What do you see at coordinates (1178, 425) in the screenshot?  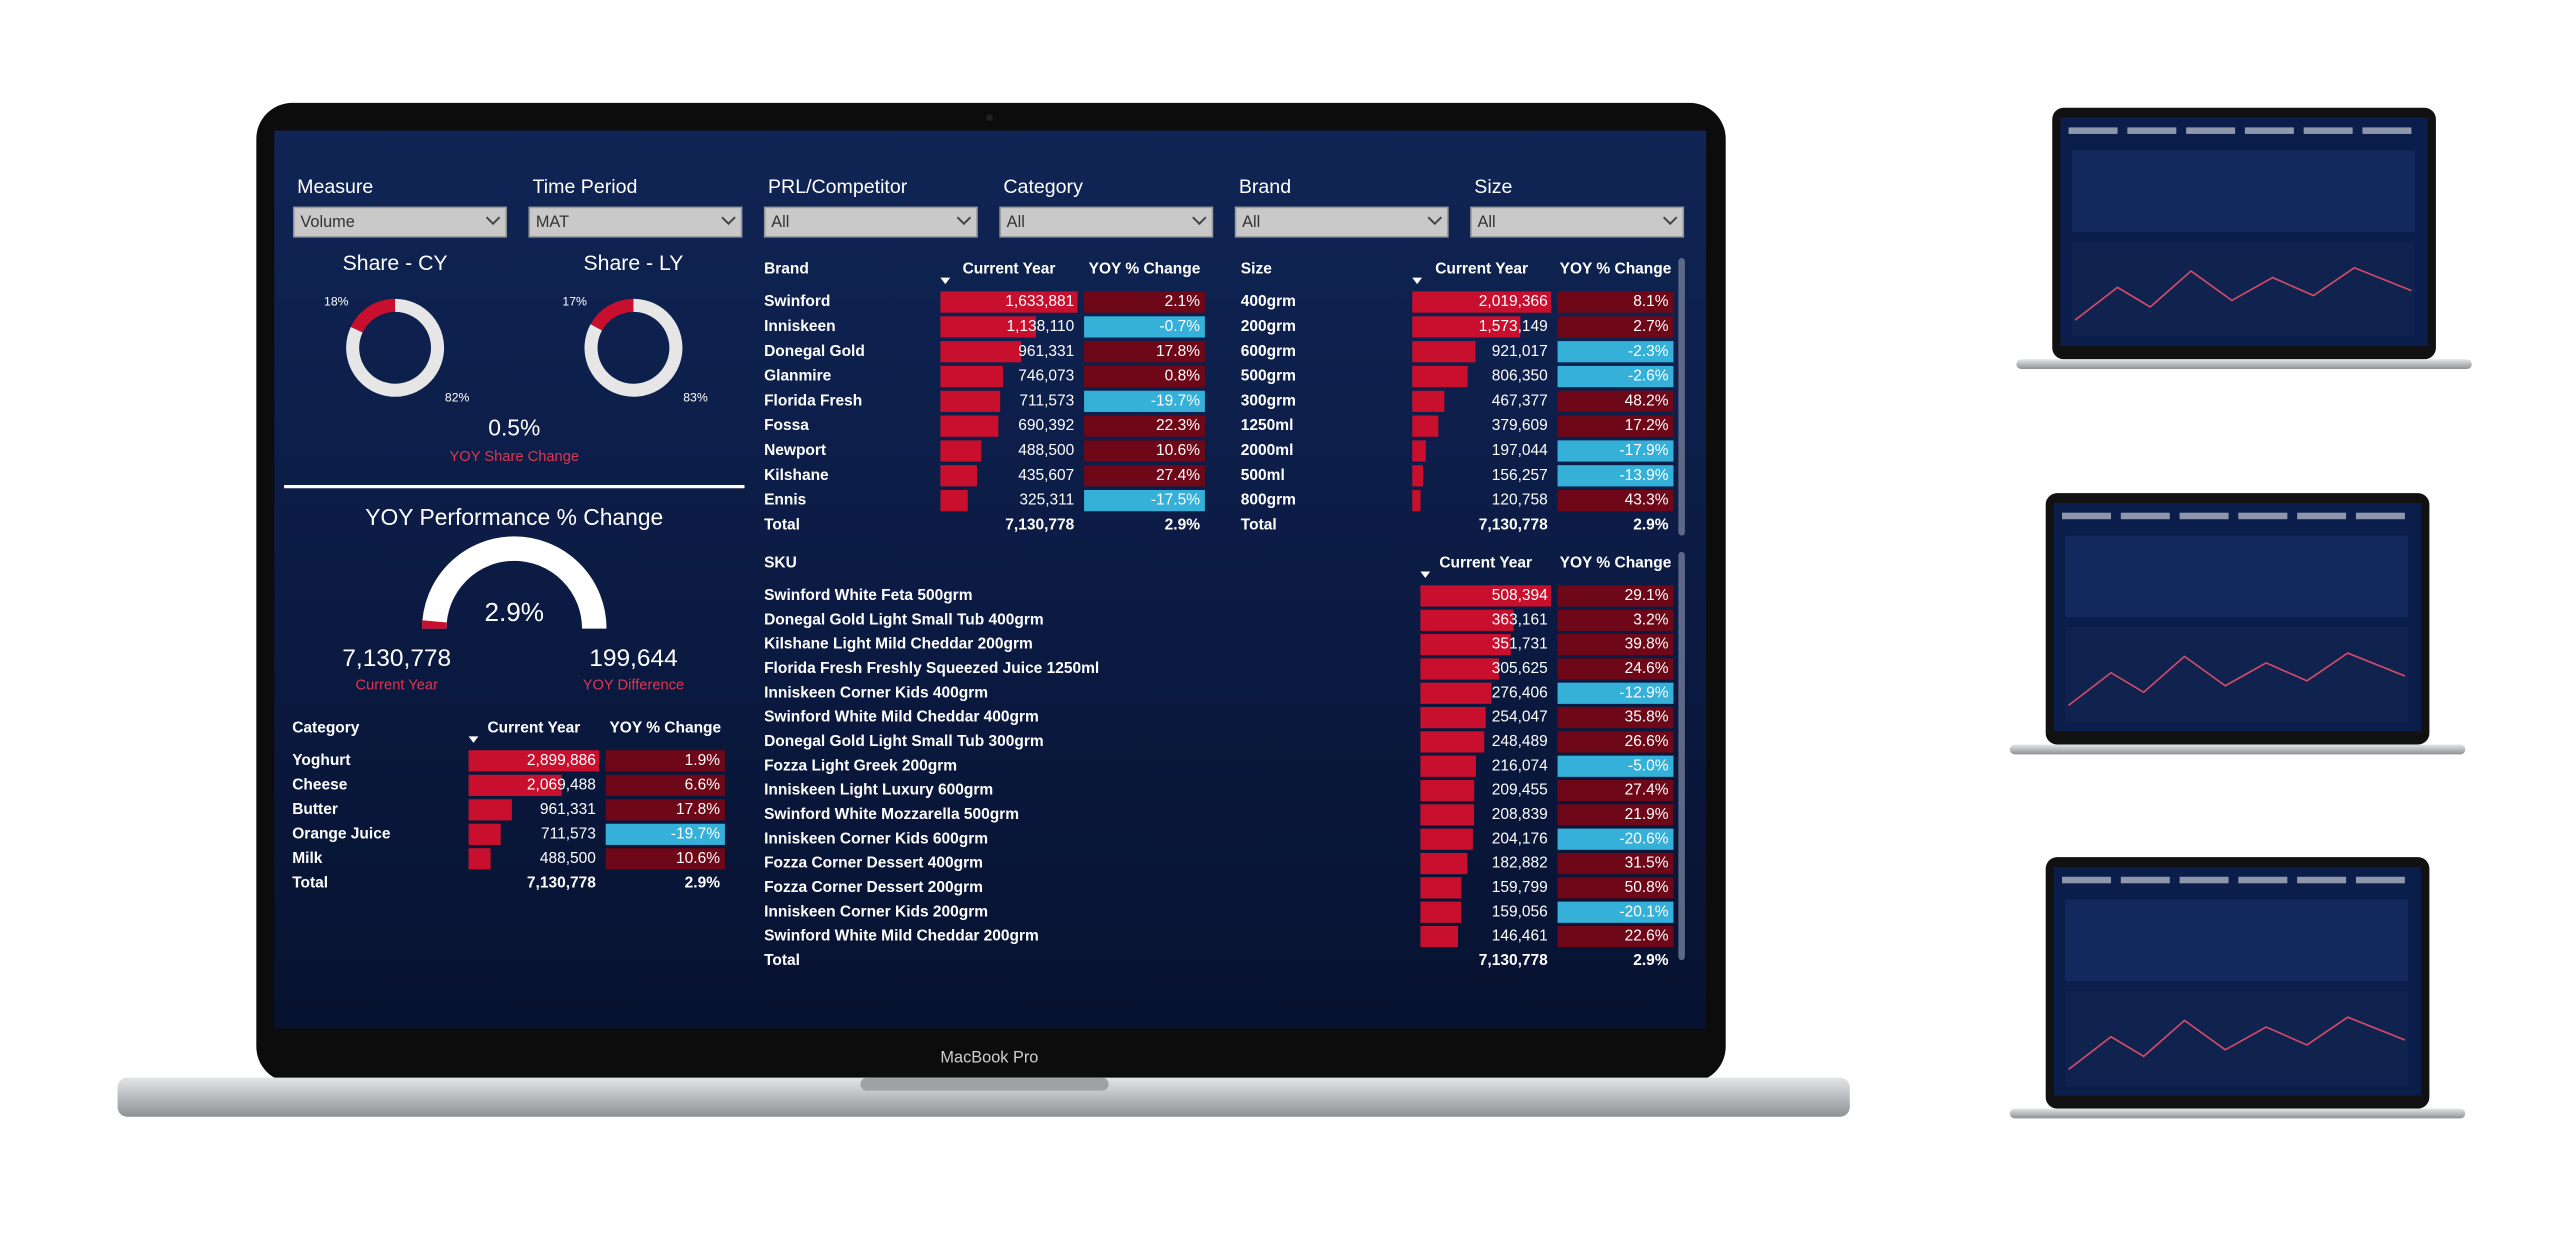 I see `yoy-value: 22.3%` at bounding box center [1178, 425].